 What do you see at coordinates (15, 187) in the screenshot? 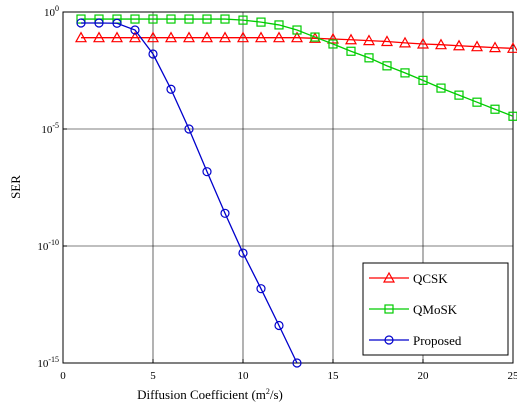
I see `y-axis-label: SER` at bounding box center [15, 187].